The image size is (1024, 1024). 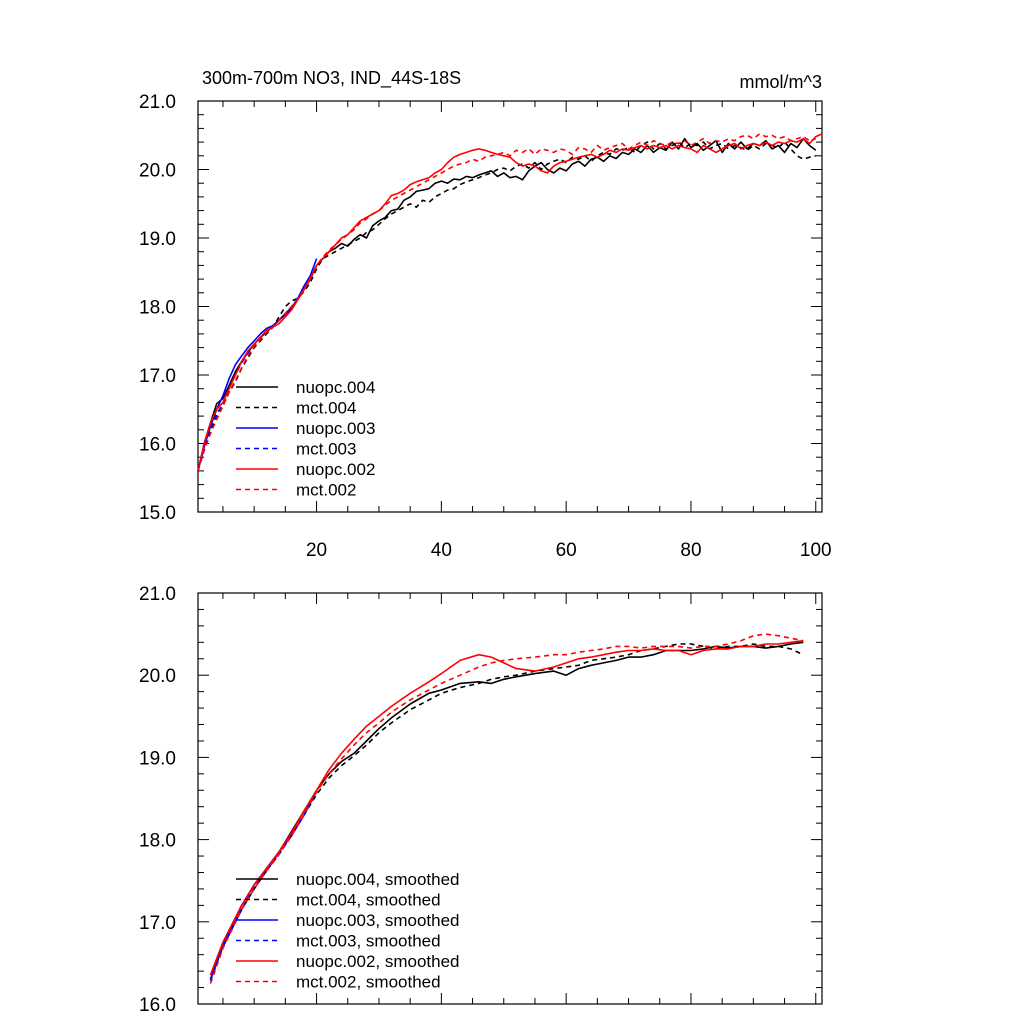 I want to click on legend-label: nuopc.002, smoothed, so click(x=378, y=961).